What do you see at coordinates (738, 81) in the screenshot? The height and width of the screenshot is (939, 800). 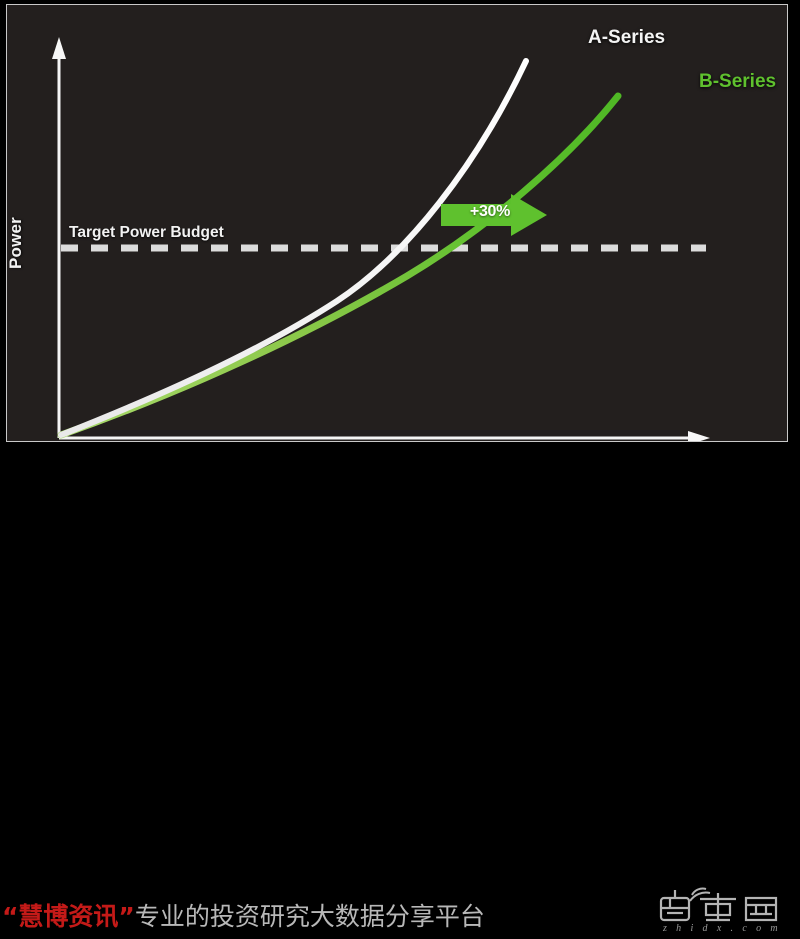 I see `b-series-label: B-Series` at bounding box center [738, 81].